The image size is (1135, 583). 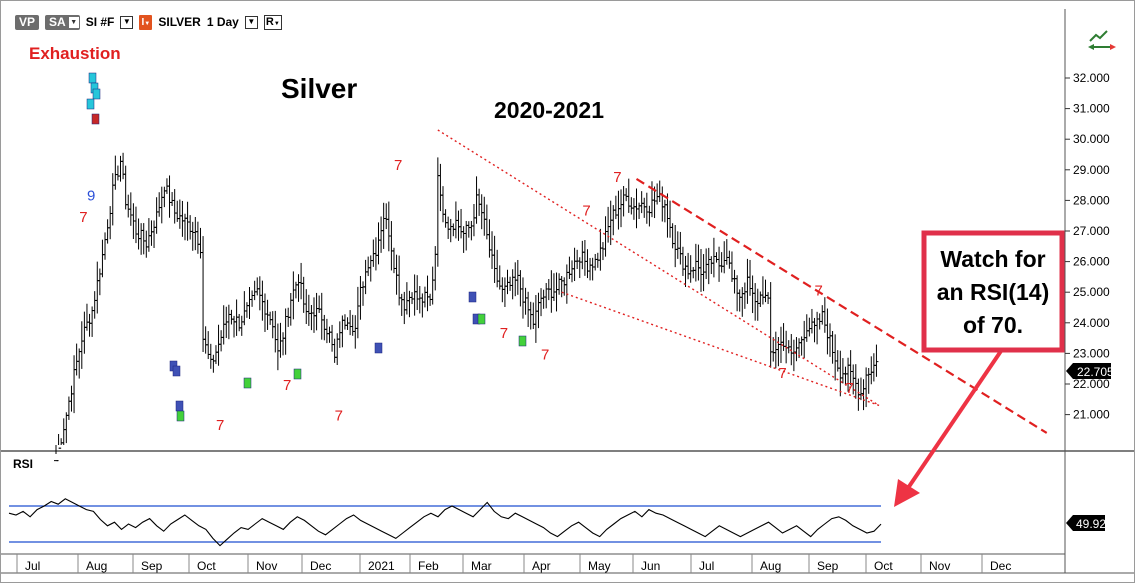 What do you see at coordinates (720, 349) in the screenshot?
I see `trendline` at bounding box center [720, 349].